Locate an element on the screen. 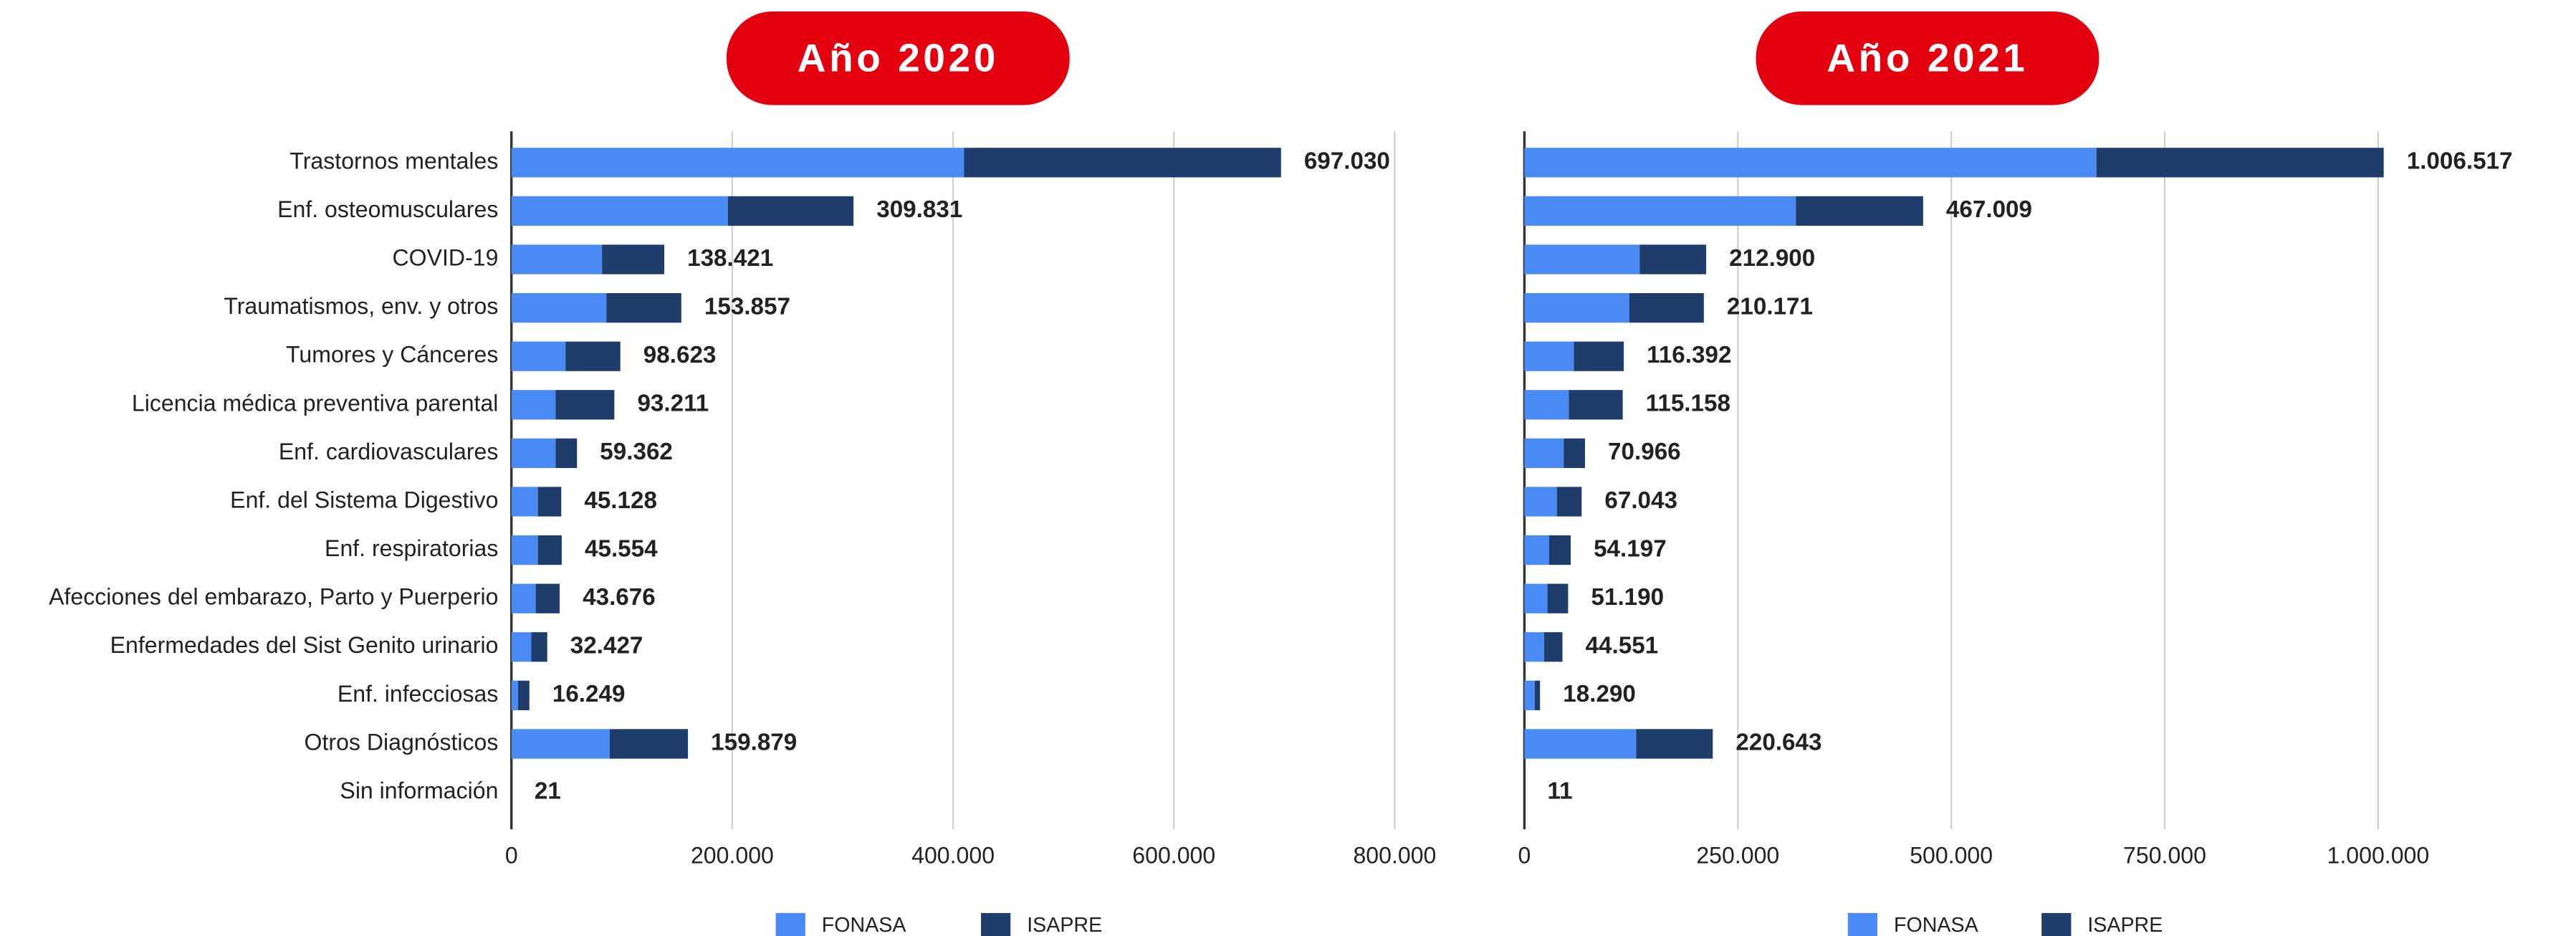 The width and height of the screenshot is (2576, 936). total-label: 11 is located at coordinates (1560, 791).